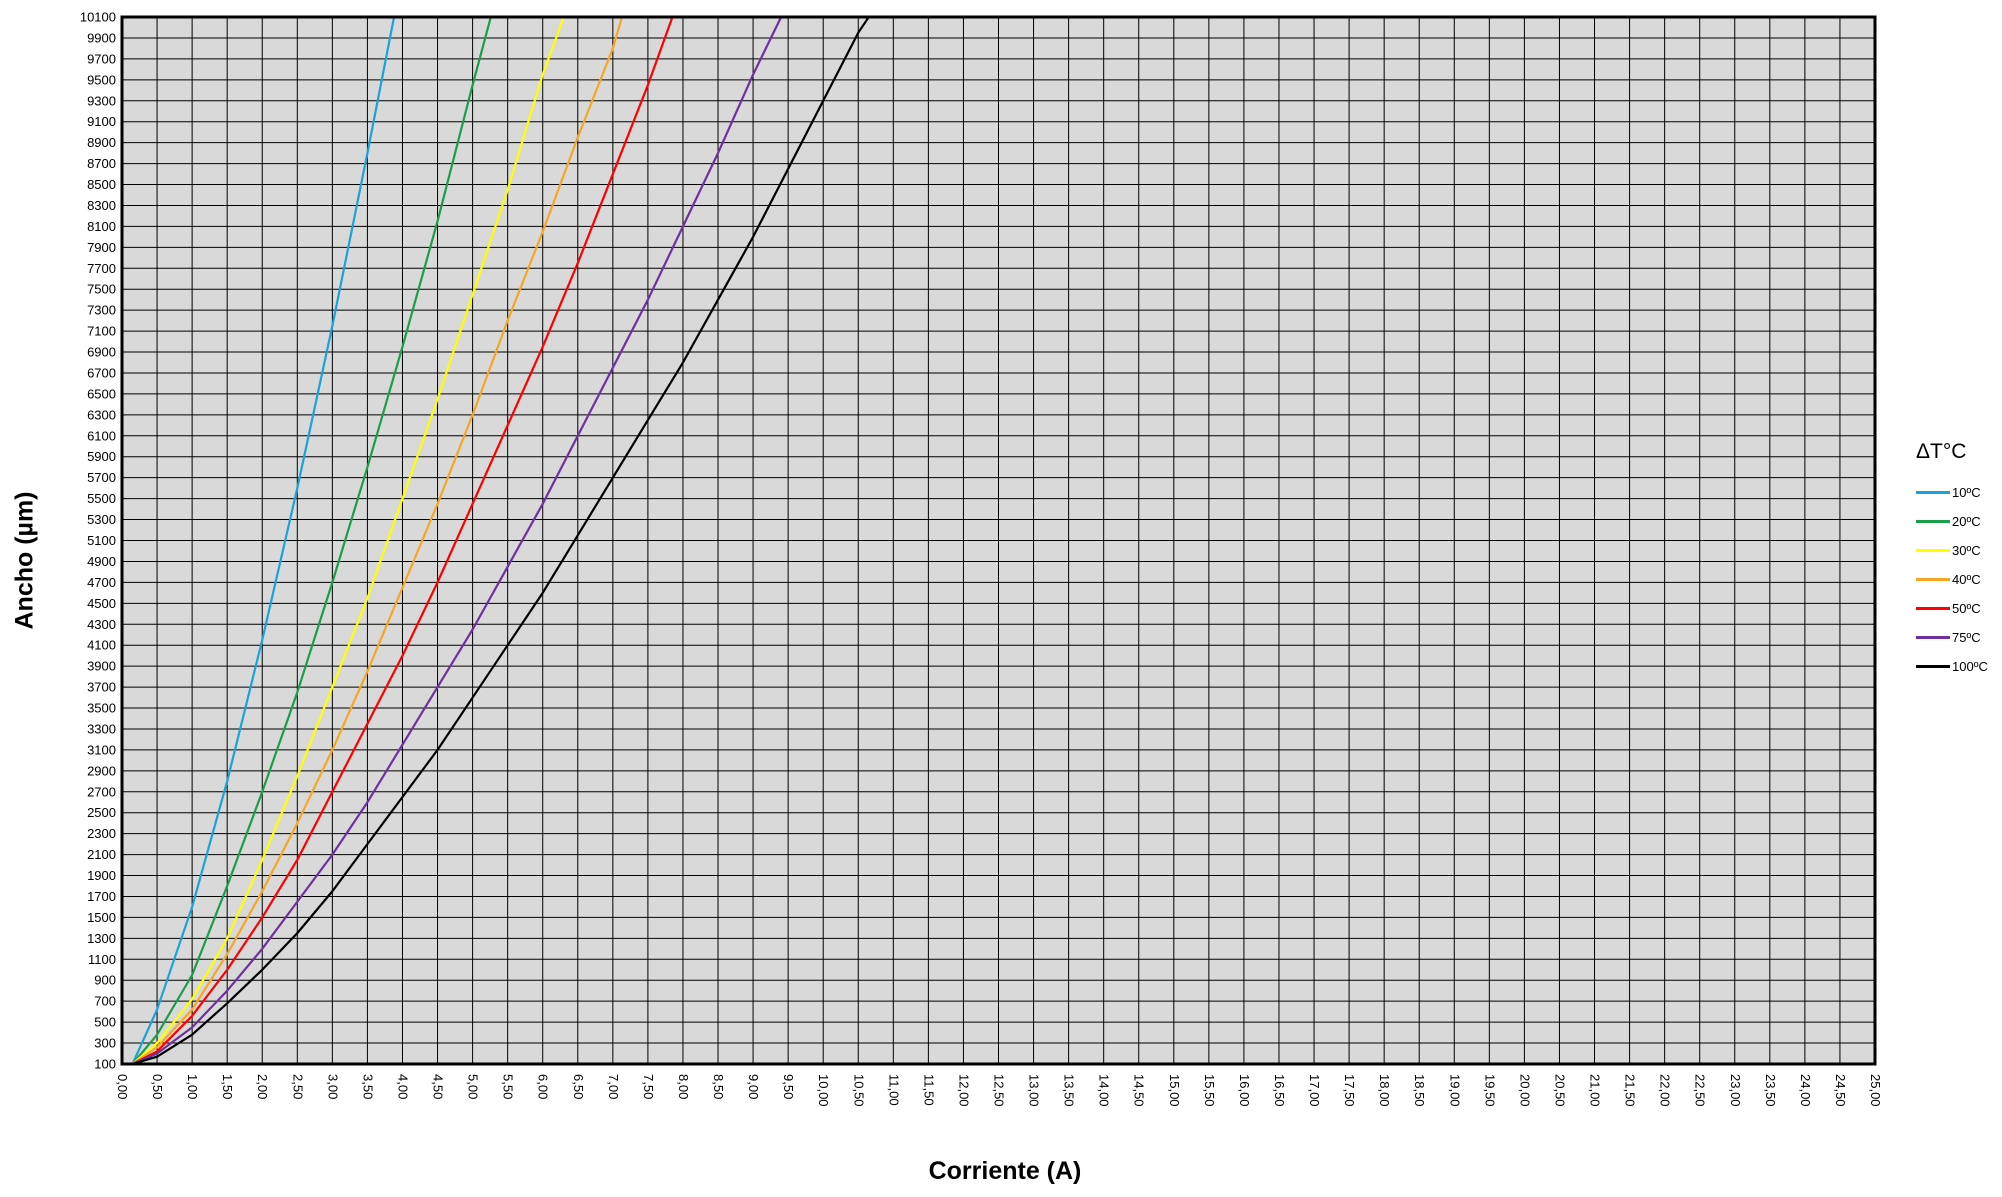 The width and height of the screenshot is (2002, 1197). Describe the element at coordinates (1419, 1090) in the screenshot. I see `x-tick-label: 18,50` at that location.